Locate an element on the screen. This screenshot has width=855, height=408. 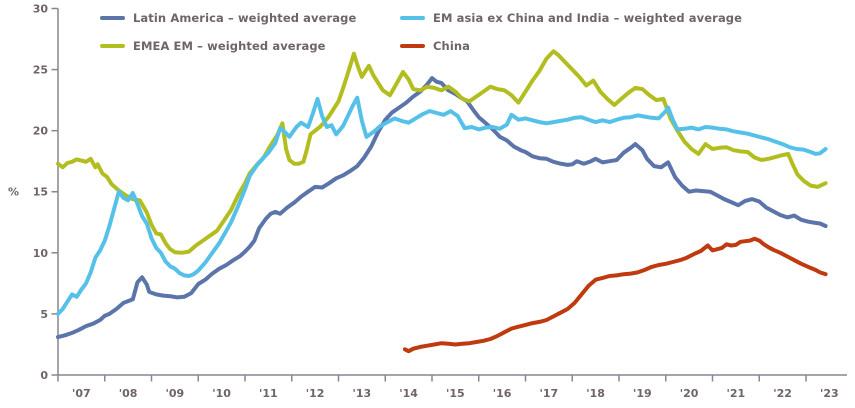
legend-item-emea-em: EMEA EM – weighted average is located at coordinates (250, 45).